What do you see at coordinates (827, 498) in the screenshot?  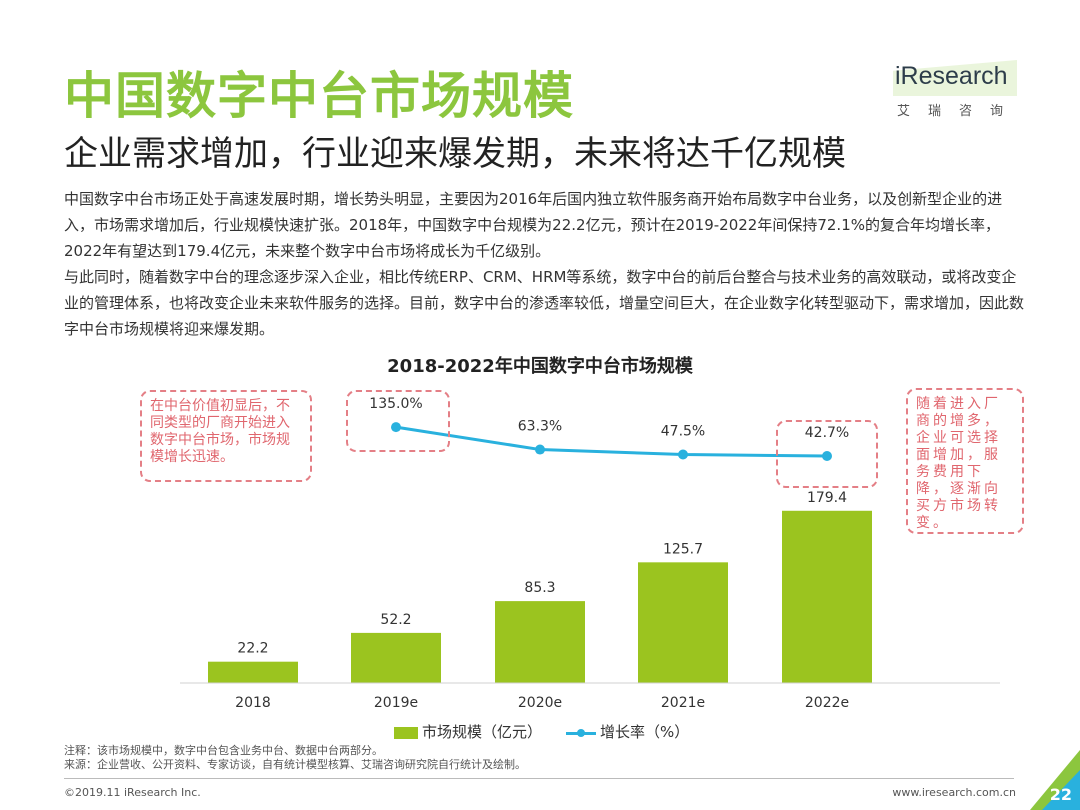 I see `bar-label-2022e: 179.4` at bounding box center [827, 498].